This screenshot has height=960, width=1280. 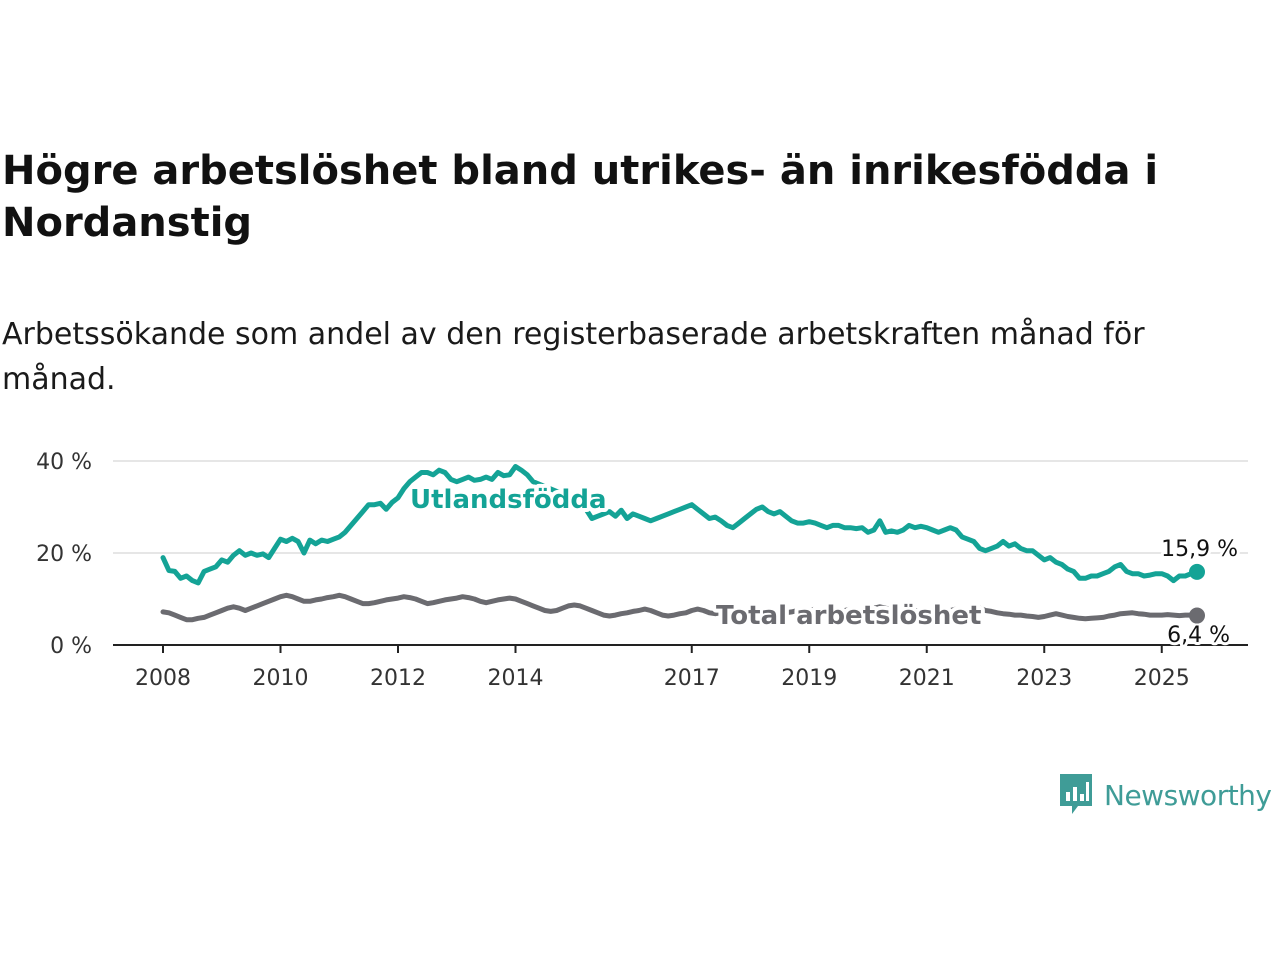 What do you see at coordinates (809, 678) in the screenshot?
I see `x-tick-label: 2019` at bounding box center [809, 678].